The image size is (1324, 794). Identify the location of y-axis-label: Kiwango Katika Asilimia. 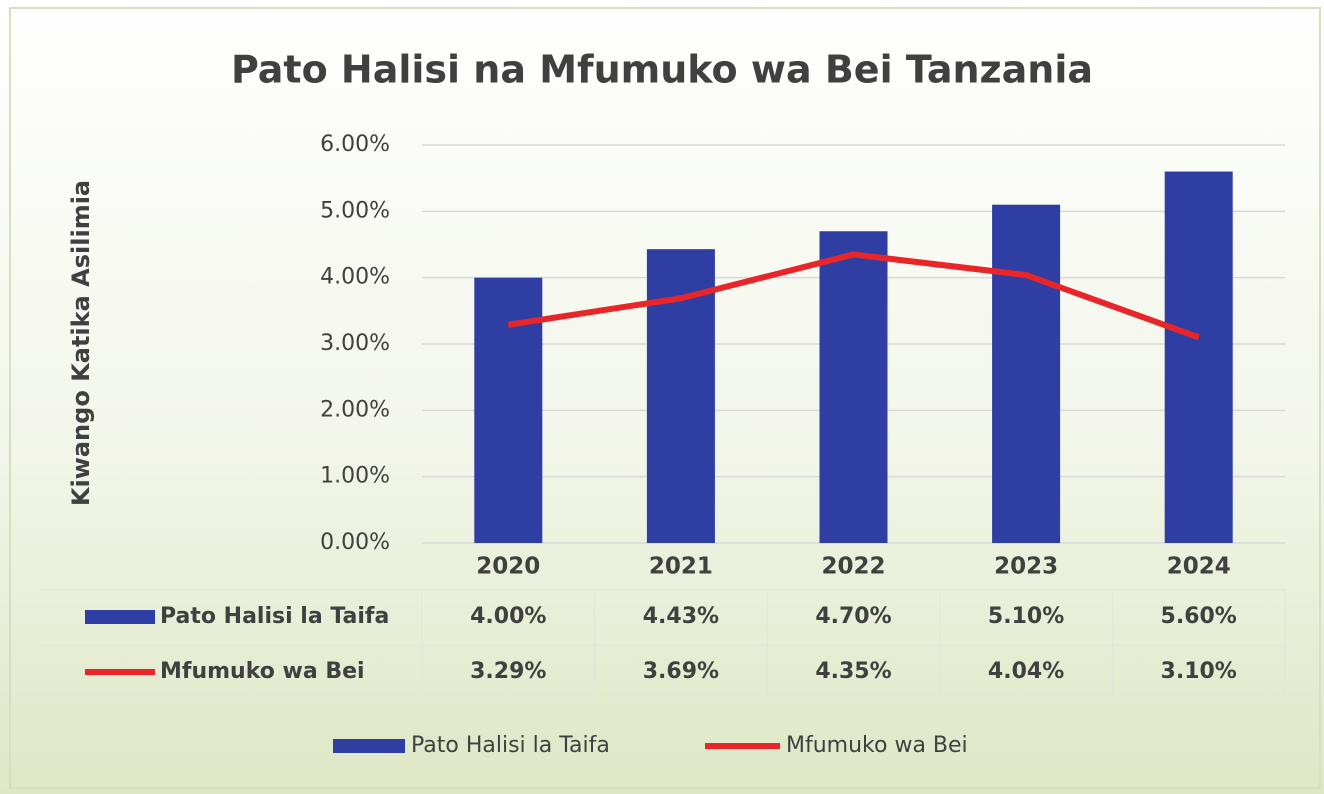
(81, 343).